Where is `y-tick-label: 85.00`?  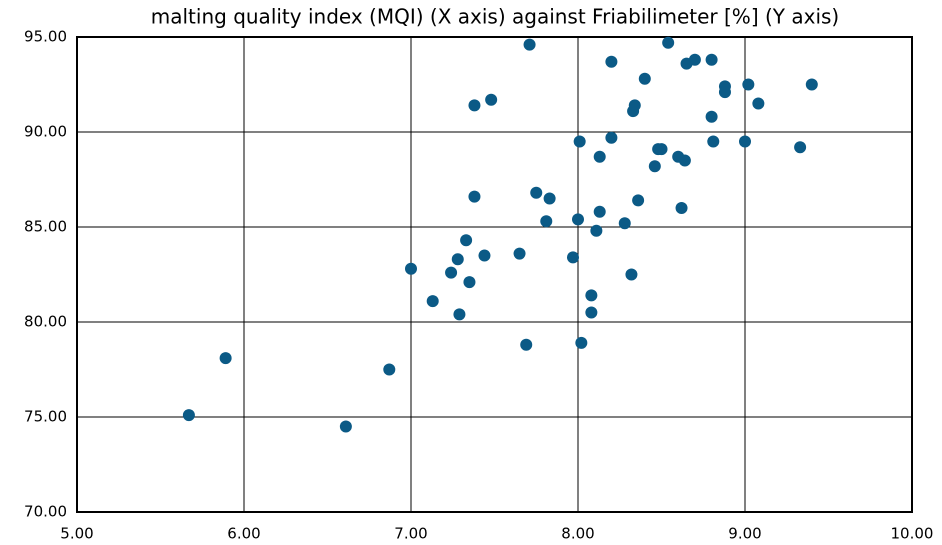
y-tick-label: 85.00 is located at coordinates (45, 227).